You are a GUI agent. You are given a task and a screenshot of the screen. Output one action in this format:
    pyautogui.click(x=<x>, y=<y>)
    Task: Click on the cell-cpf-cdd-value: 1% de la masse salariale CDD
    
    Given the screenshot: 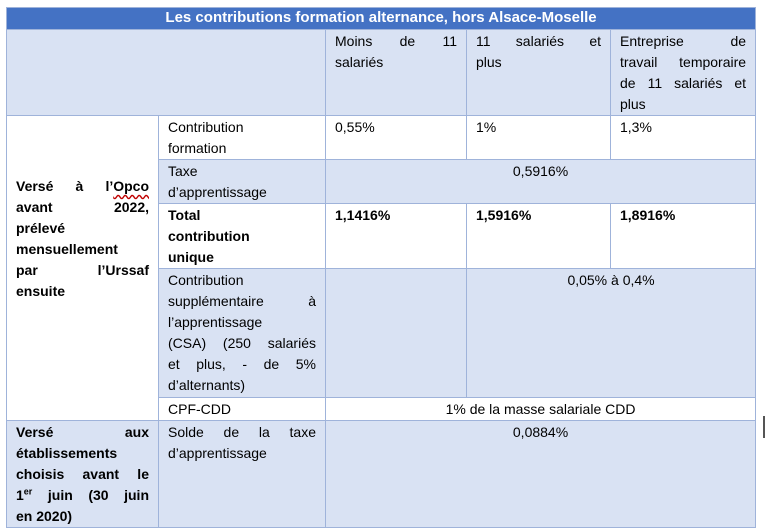 What is the action you would take?
    pyautogui.click(x=540, y=409)
    